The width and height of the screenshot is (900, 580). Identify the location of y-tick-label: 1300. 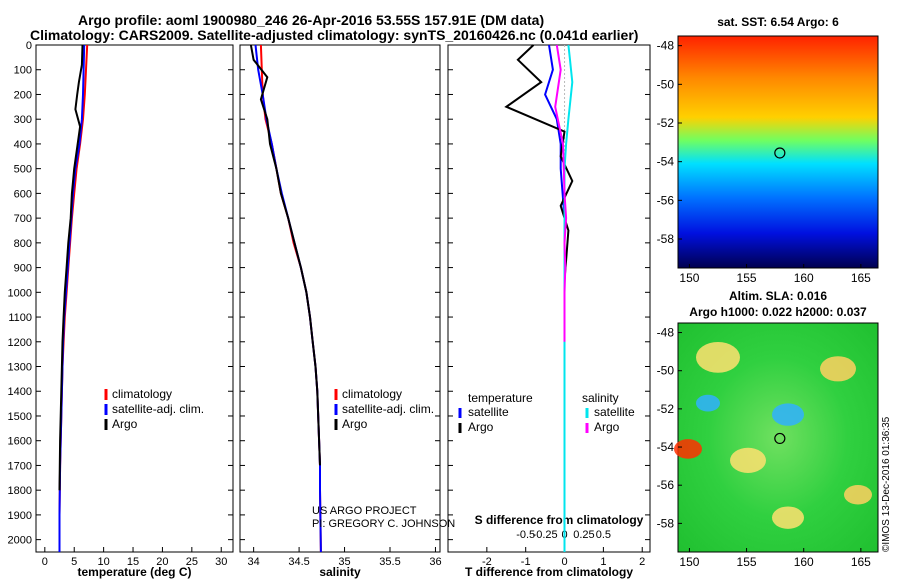
(20, 368).